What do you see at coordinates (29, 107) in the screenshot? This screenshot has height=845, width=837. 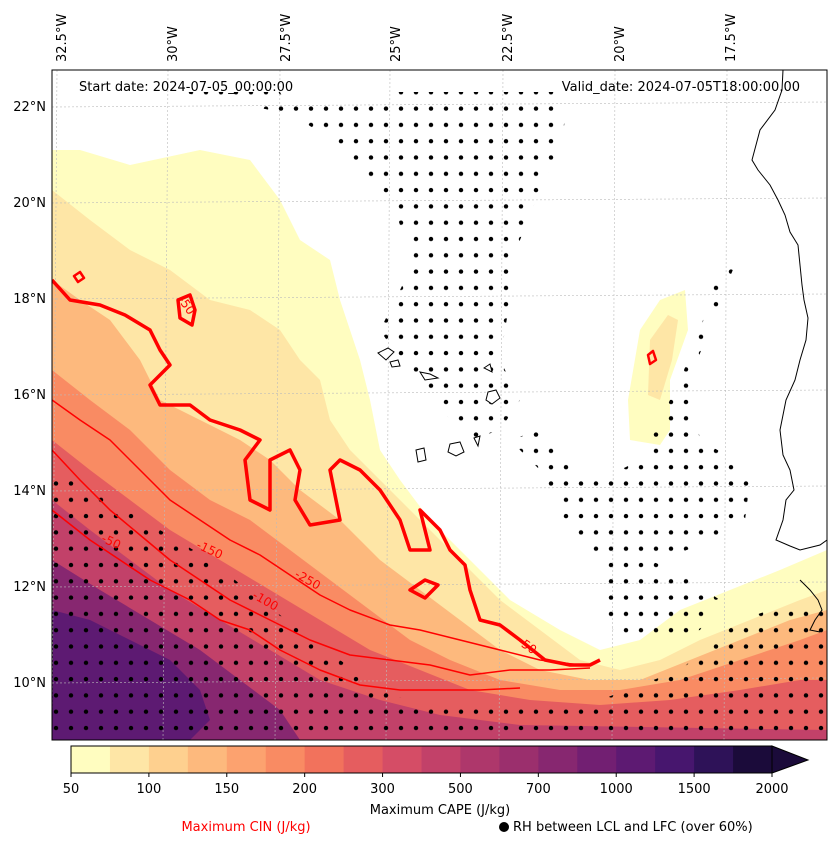 I see `lat-label: 22°N` at bounding box center [29, 107].